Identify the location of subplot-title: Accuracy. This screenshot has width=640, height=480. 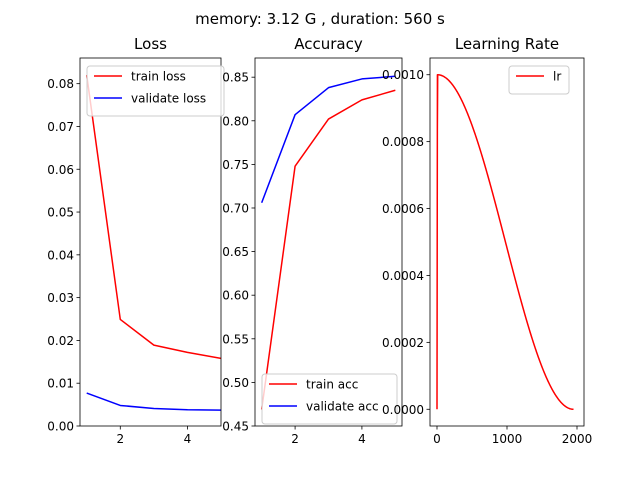
(328, 44).